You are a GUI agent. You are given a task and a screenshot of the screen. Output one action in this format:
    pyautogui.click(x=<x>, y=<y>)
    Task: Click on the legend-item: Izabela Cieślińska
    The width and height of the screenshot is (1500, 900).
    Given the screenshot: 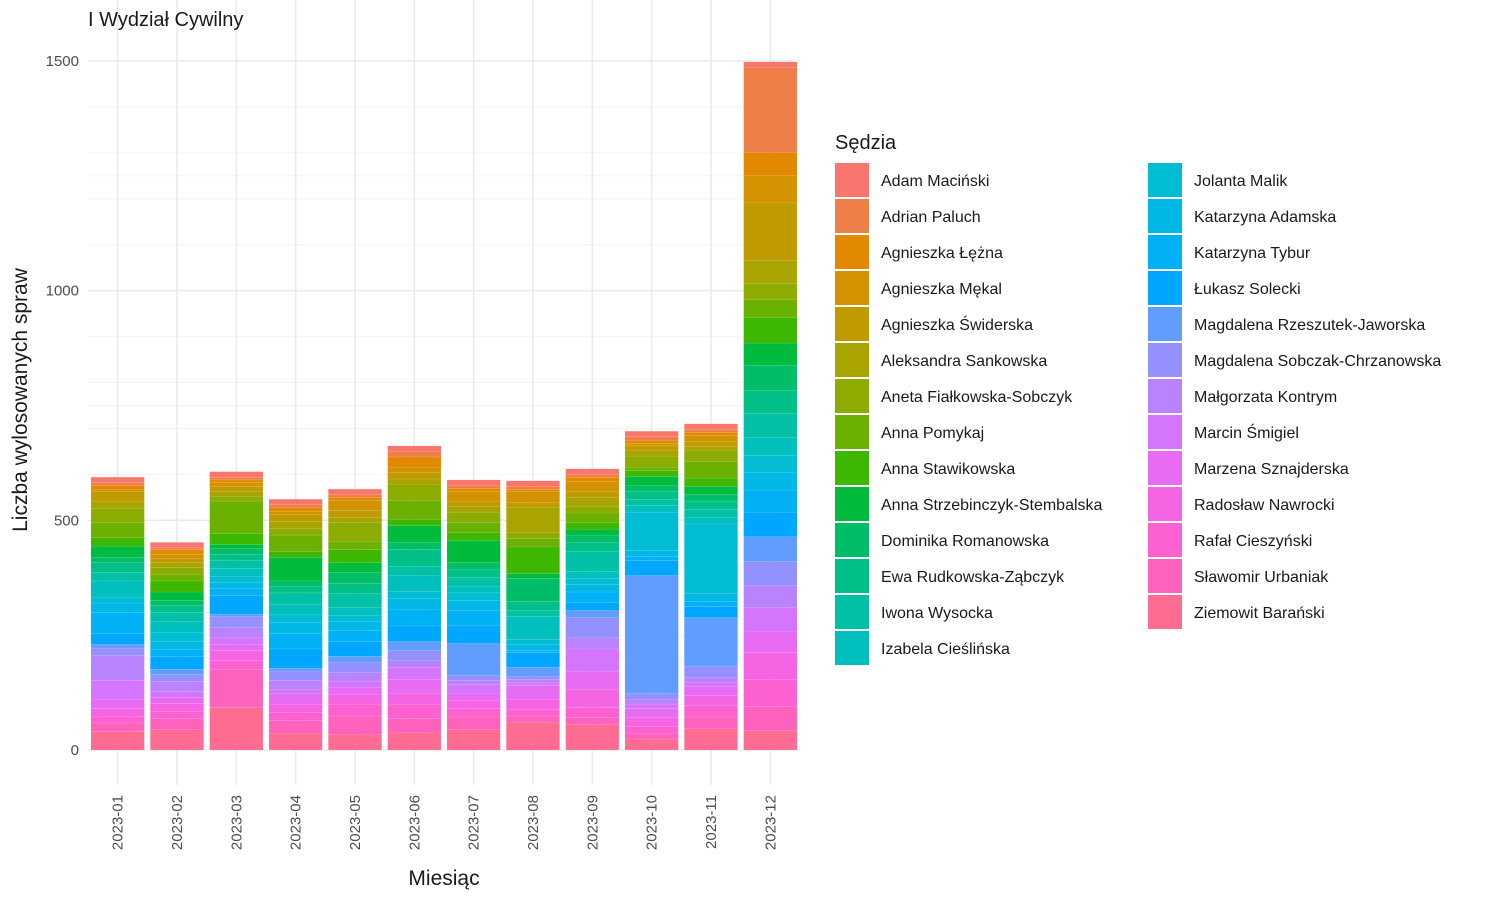 What is the action you would take?
    pyautogui.click(x=922, y=648)
    